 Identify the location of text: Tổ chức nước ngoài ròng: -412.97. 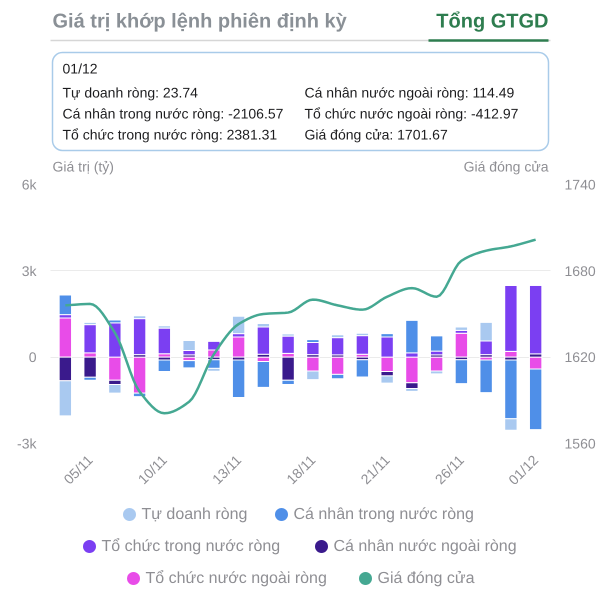
(411, 114).